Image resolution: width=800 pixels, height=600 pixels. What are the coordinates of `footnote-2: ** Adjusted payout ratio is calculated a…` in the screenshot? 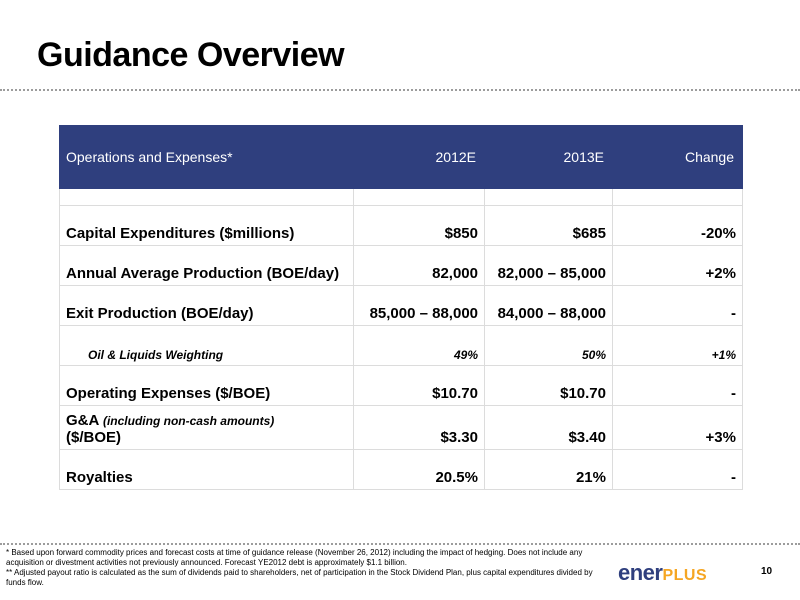 It's located at (299, 577).